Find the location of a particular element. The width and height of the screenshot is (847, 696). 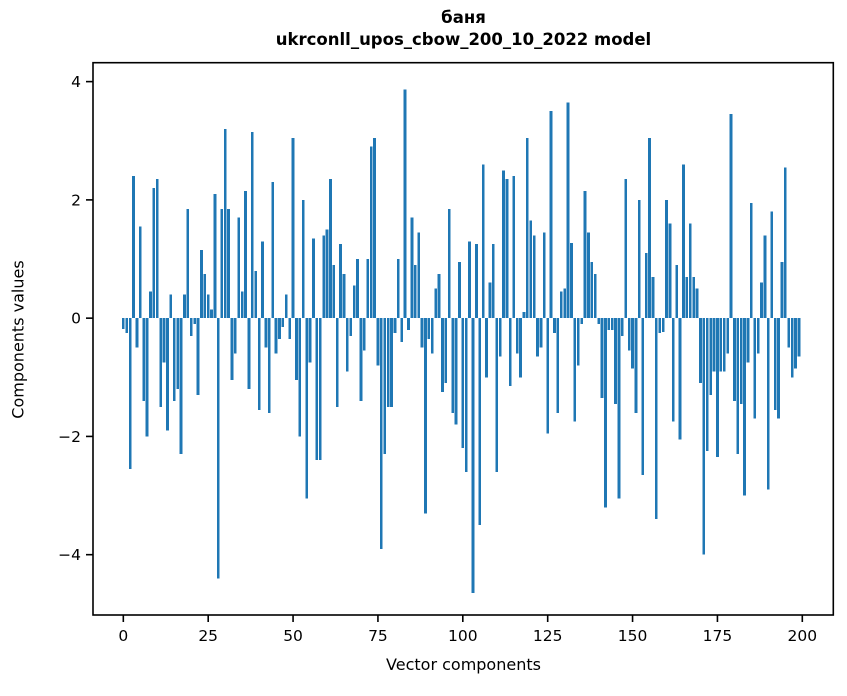

x-tick-label: 50 is located at coordinates (293, 636).